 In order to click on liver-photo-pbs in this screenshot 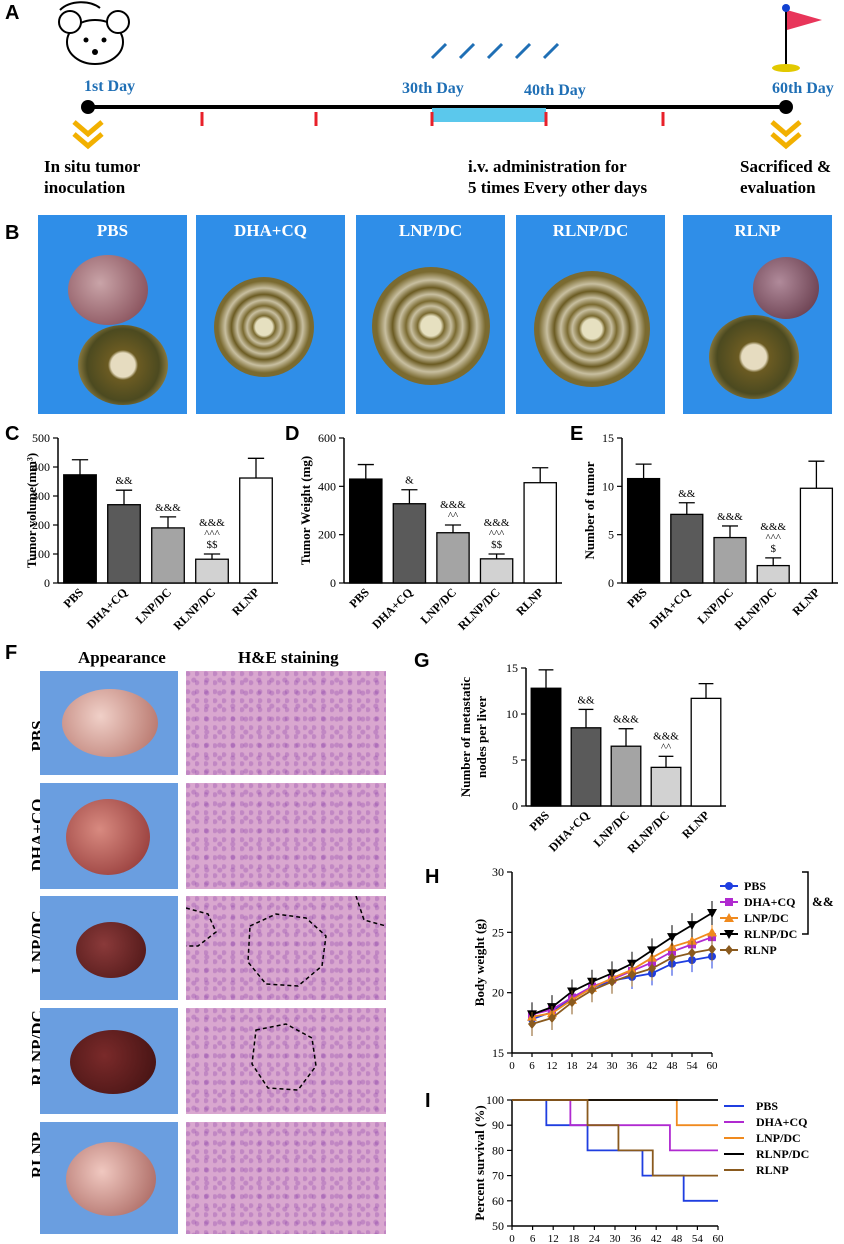, I will do `click(109, 723)`.